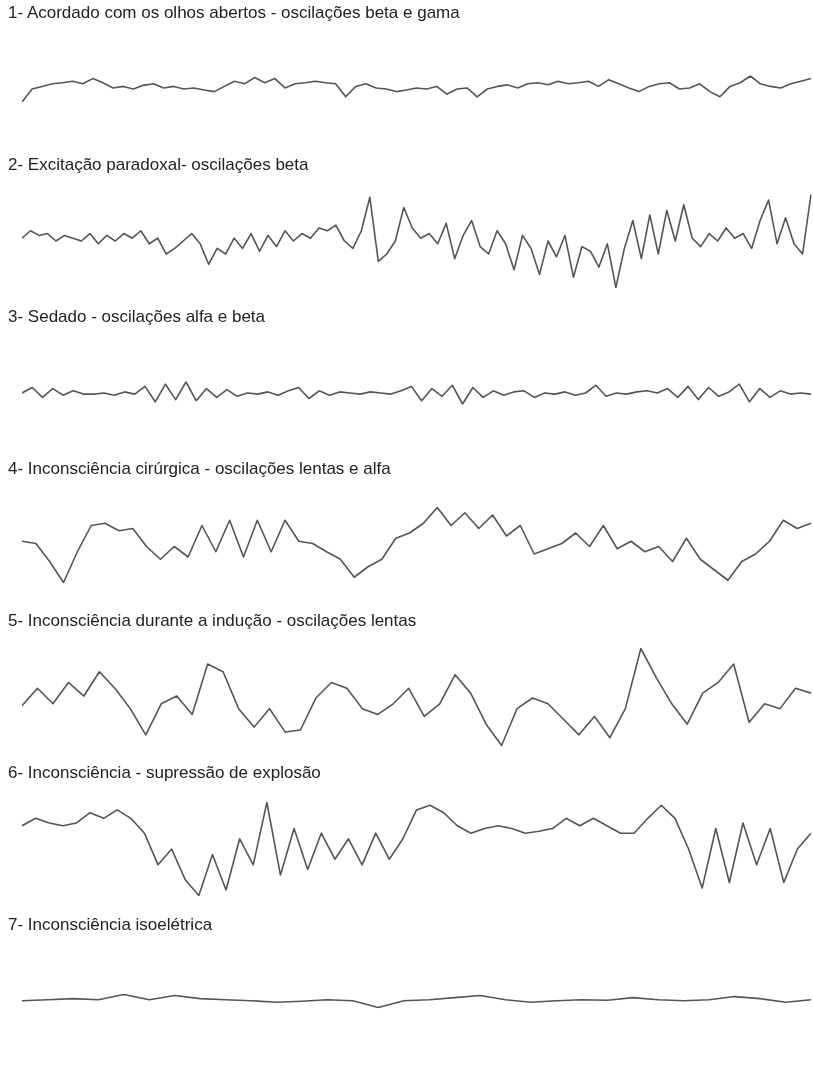 The image size is (813, 1068). I want to click on chart-title: 7- Inconsciência isoelétrica, so click(110, 925).